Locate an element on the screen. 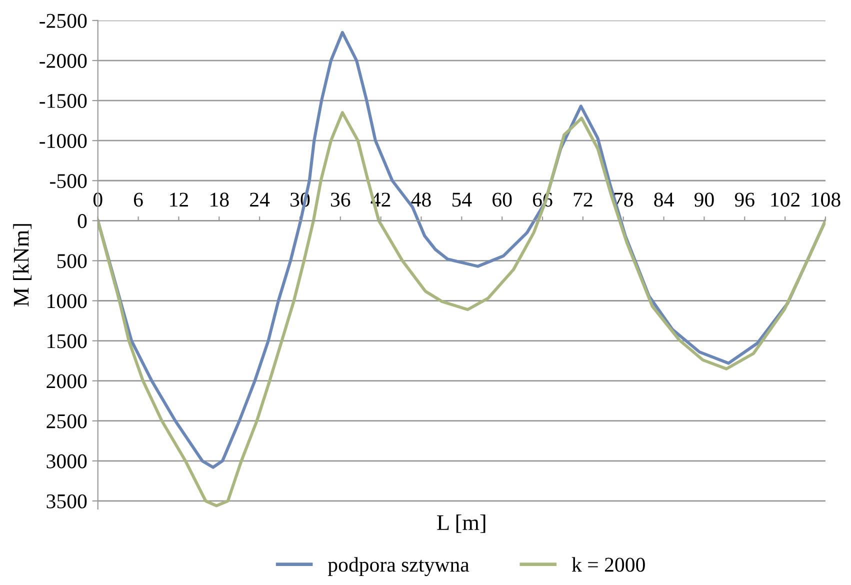  x-tick-label: 108 is located at coordinates (826, 199).